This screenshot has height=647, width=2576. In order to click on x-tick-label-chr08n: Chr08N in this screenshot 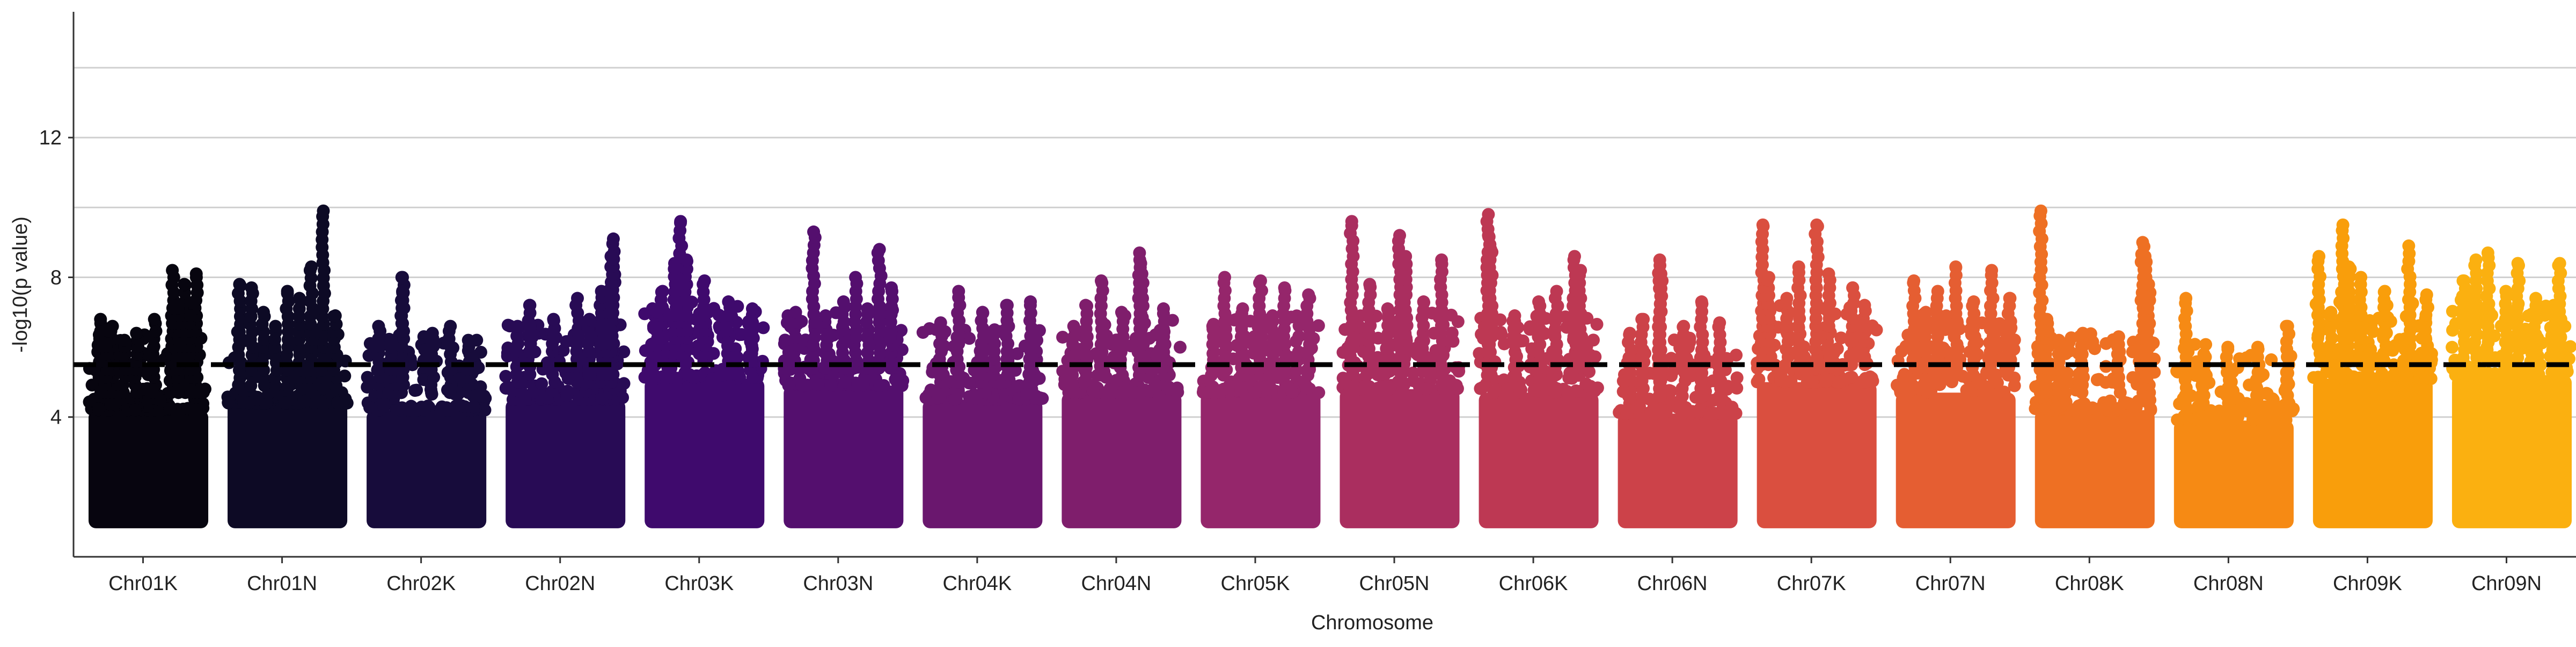, I will do `click(2228, 583)`.